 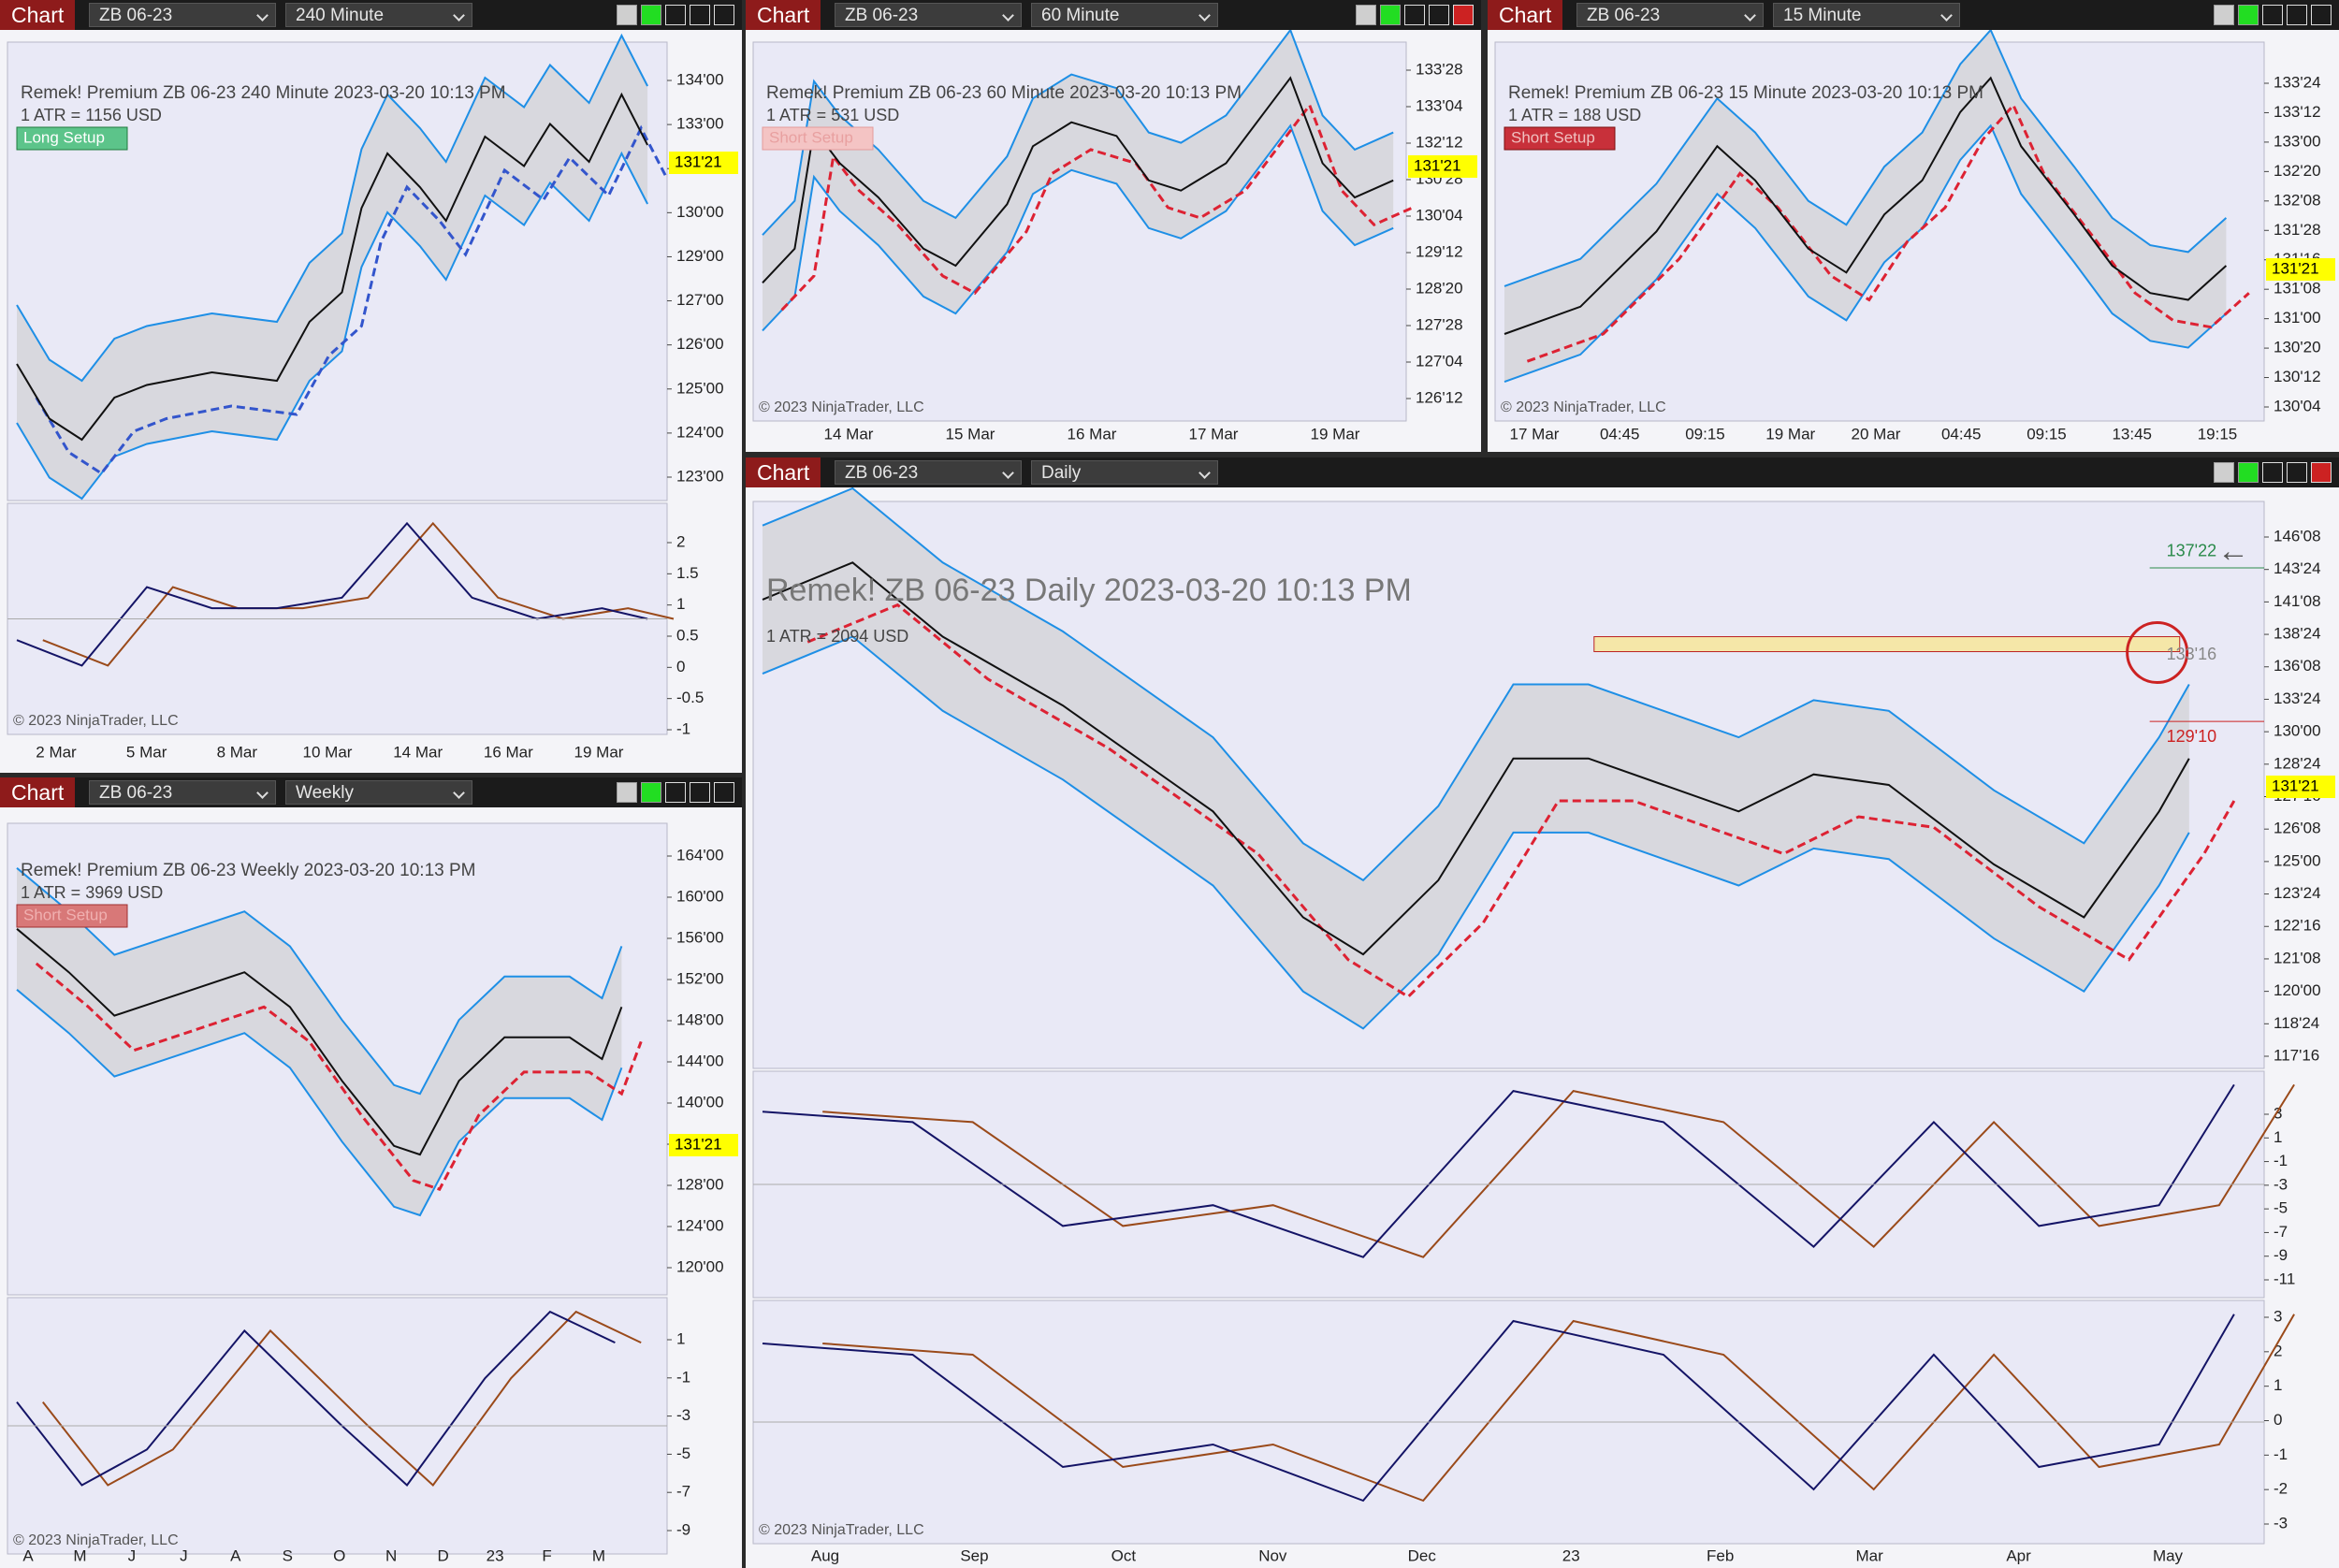 I want to click on time-label: 19:15, so click(x=2218, y=434).